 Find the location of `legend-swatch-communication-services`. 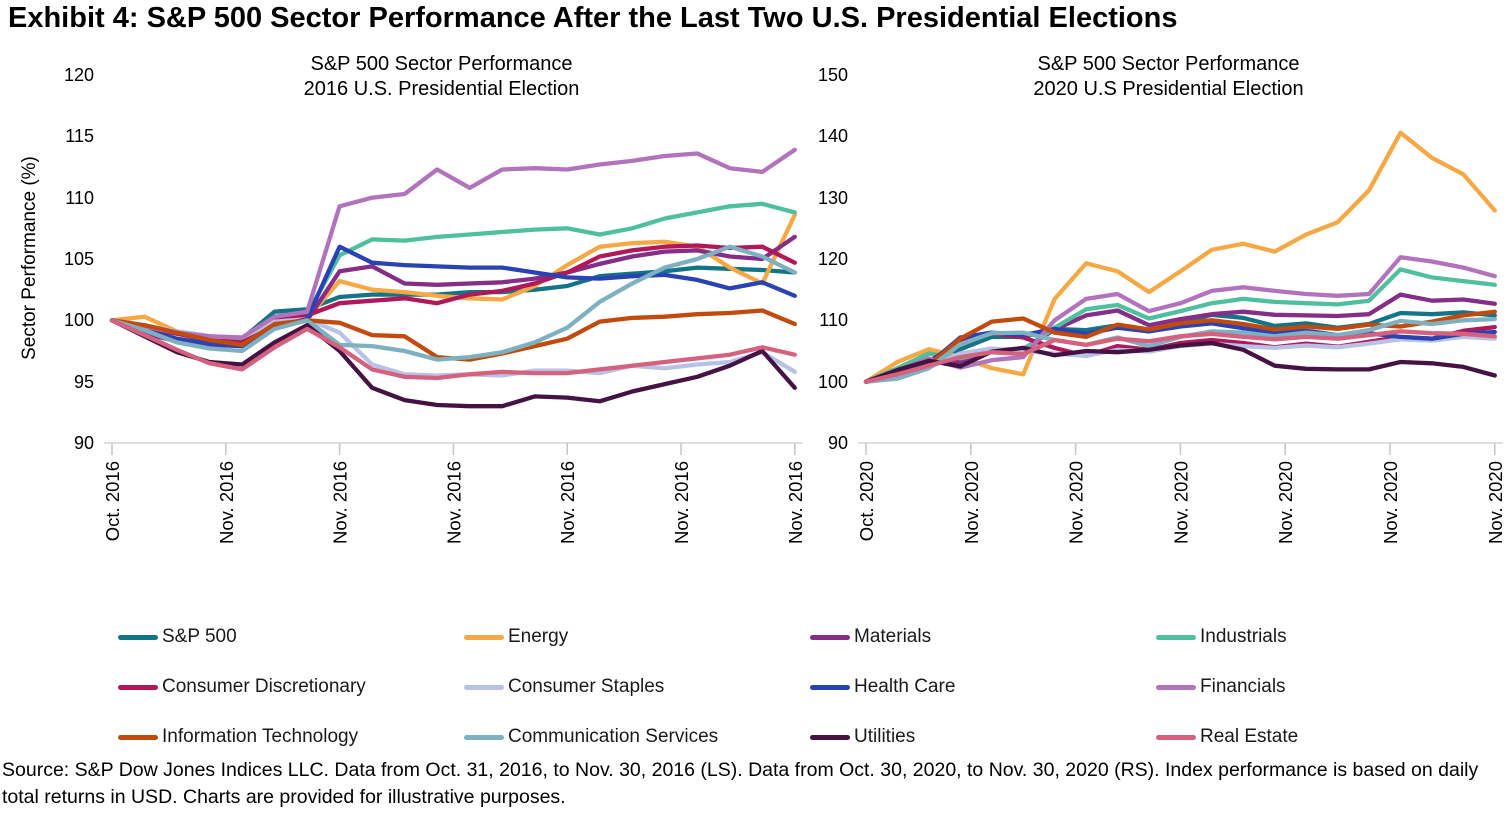

legend-swatch-communication-services is located at coordinates (484, 737).